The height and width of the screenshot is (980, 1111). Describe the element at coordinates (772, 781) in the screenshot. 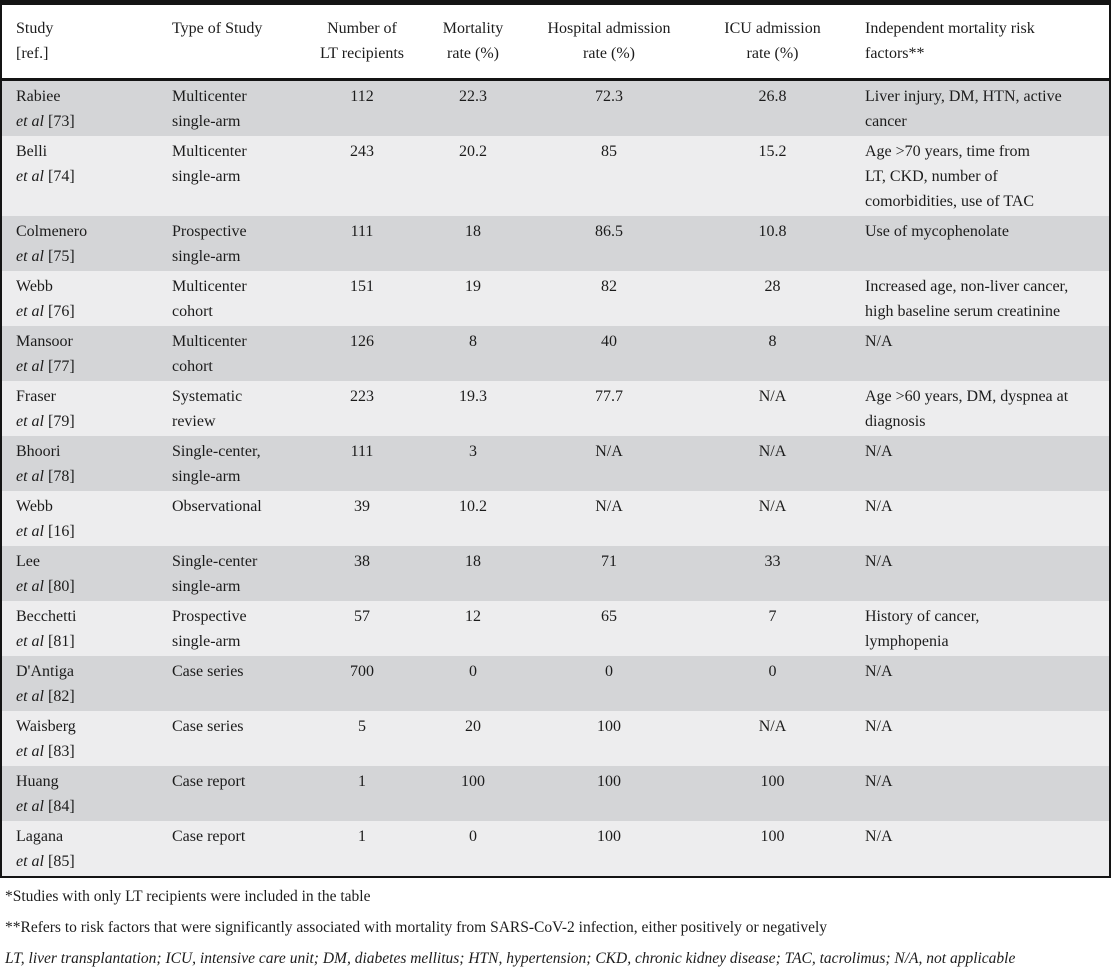

I see `icu-cell: 100` at that location.